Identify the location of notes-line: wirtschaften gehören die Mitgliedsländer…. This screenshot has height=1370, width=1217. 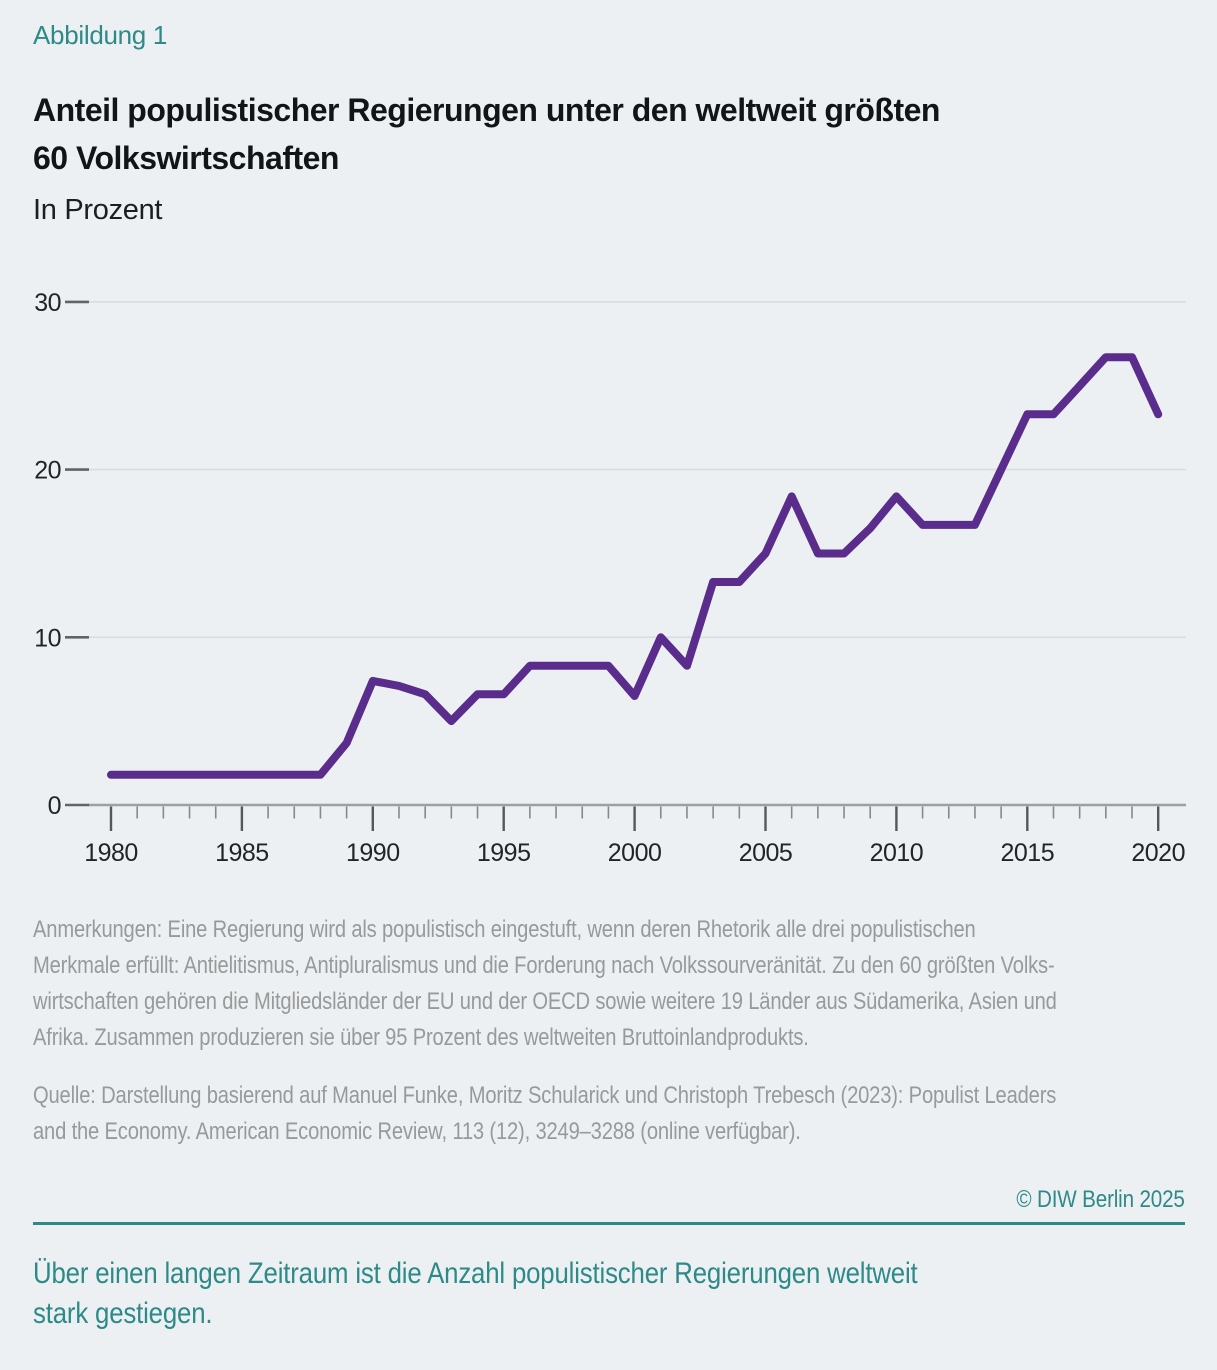
(545, 1001).